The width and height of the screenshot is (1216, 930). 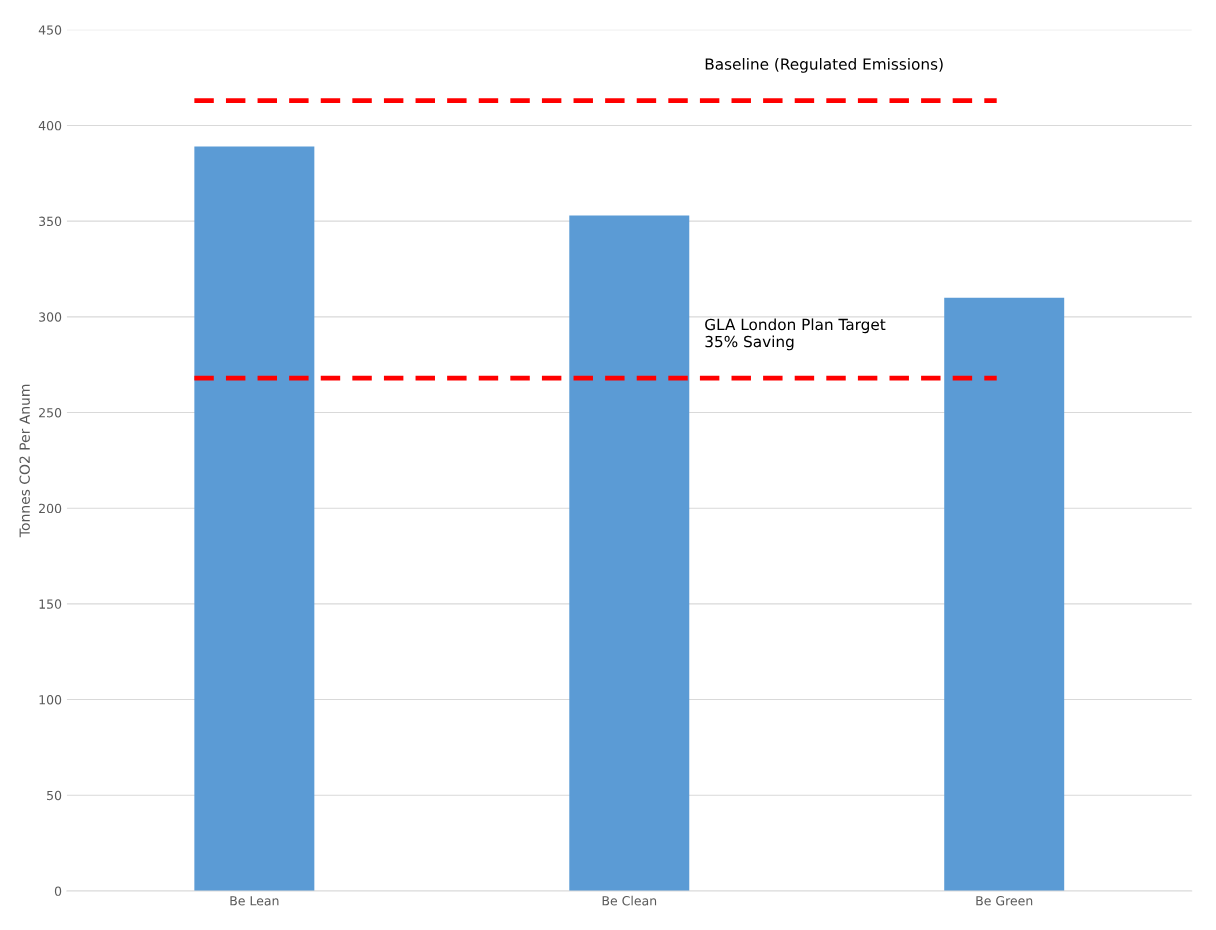 What do you see at coordinates (50, 508) in the screenshot?
I see `y-tick-label: 200` at bounding box center [50, 508].